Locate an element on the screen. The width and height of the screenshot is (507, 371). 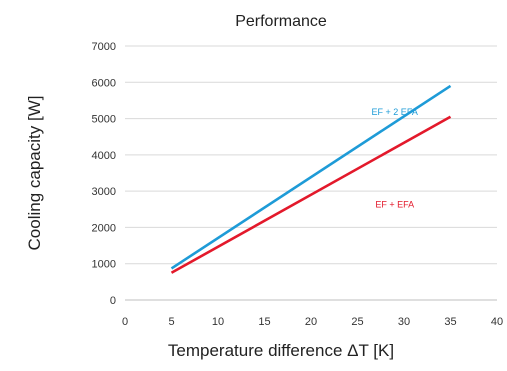
x-tick-label: 15 is located at coordinates (264, 322).